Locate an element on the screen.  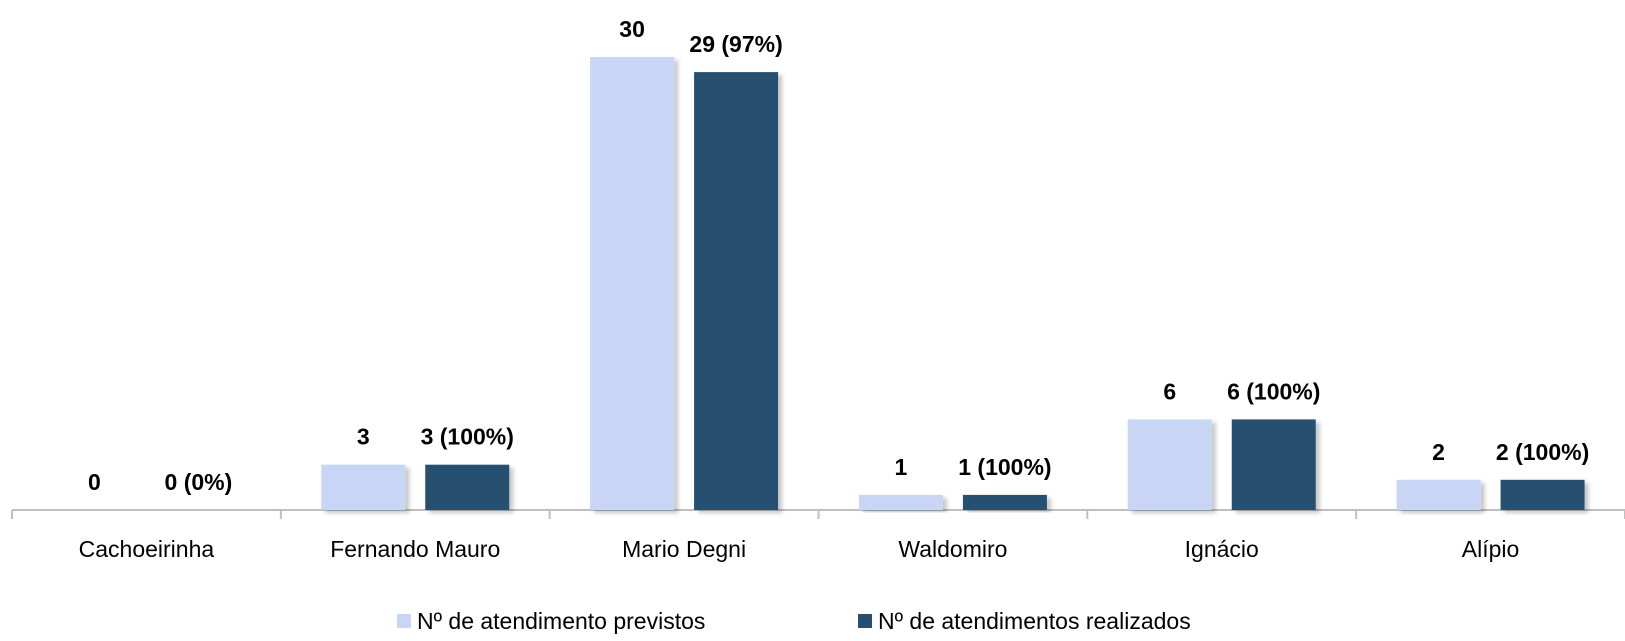
data-label-realizados: 3 (100%) is located at coordinates (467, 437).